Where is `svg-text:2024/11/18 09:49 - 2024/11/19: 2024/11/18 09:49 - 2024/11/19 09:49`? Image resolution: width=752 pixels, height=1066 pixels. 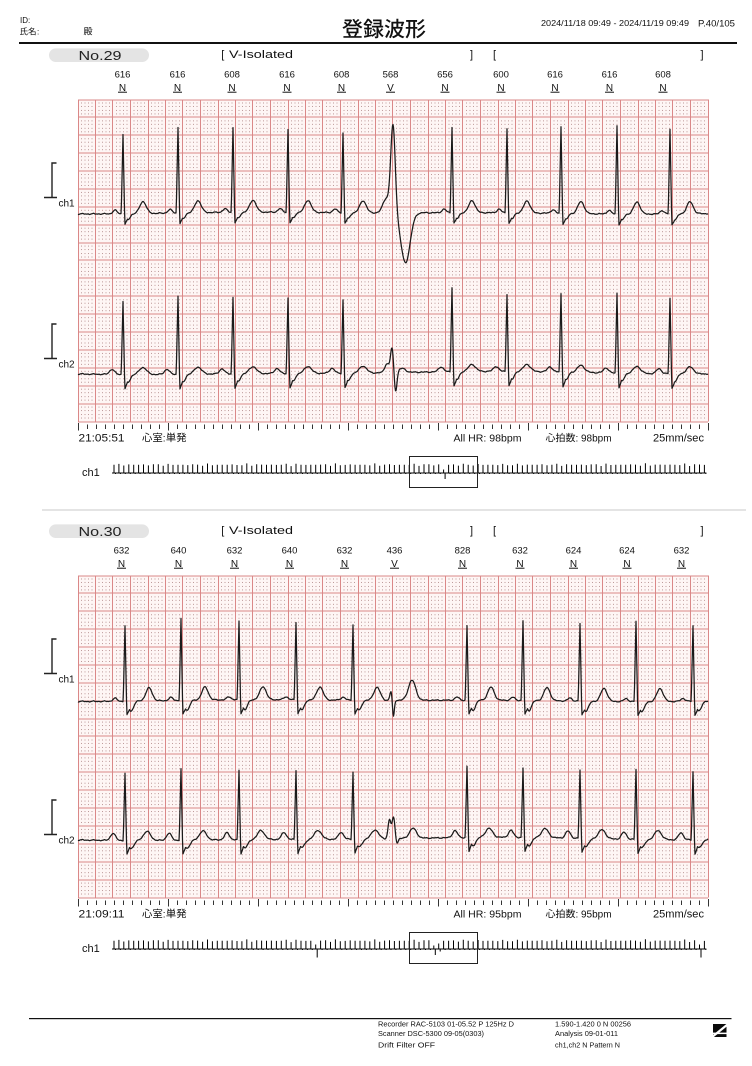 svg-text:2024/11/18 09:49 - 2024/11/19: 2024/11/18 09:49 - 2024/11/19 09:49 is located at coordinates (615, 23).